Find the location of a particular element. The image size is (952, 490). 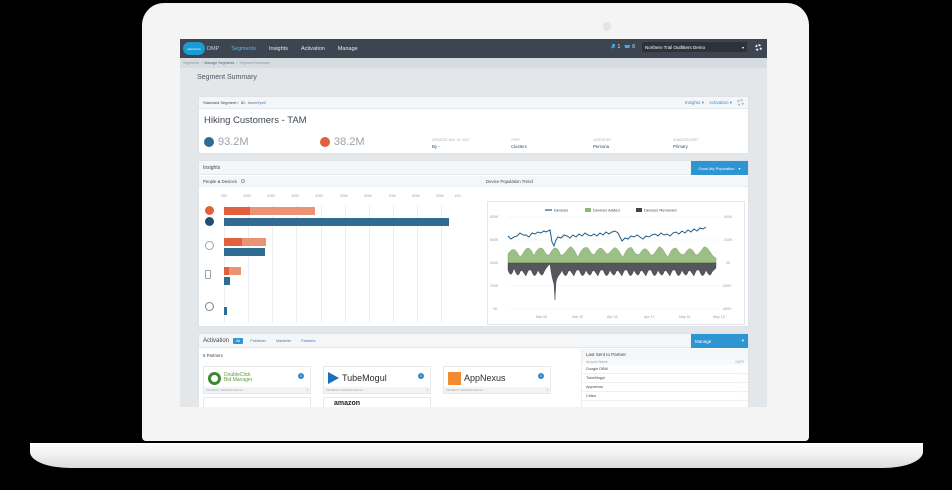

cart-count: 6 is located at coordinates (633, 47).